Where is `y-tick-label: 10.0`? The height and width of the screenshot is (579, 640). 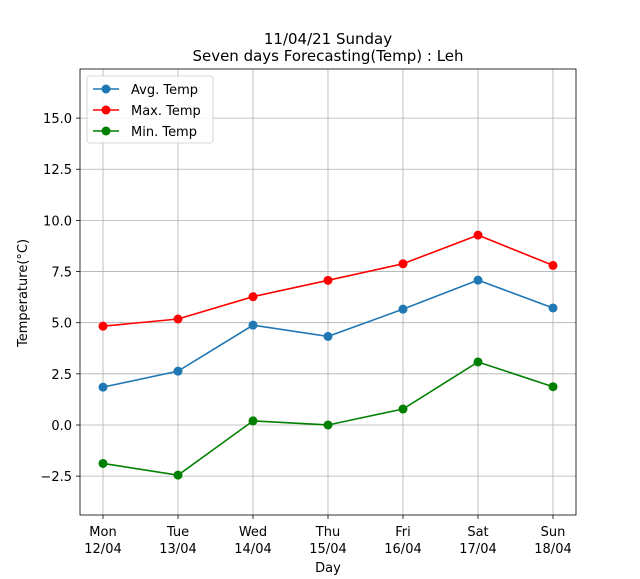 y-tick-label: 10.0 is located at coordinates (57, 221).